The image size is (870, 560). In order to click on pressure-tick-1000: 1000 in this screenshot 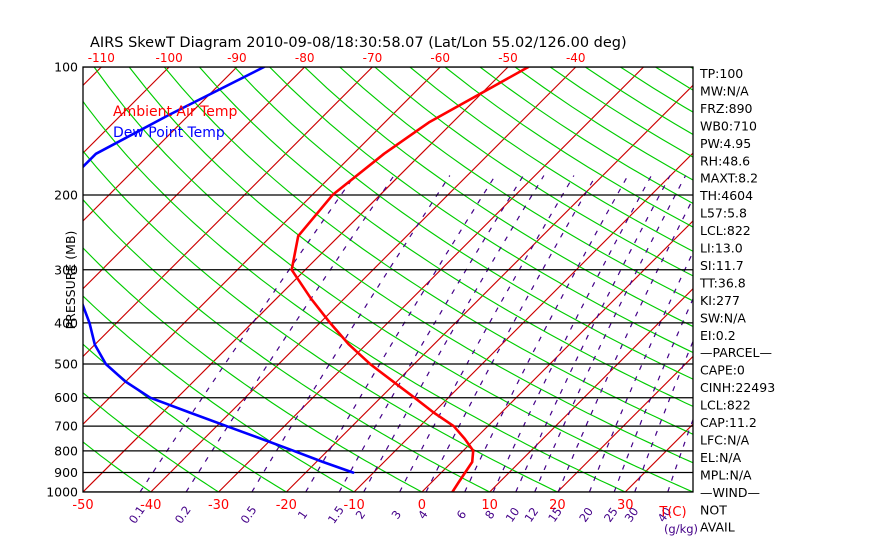, I will do `click(62, 492)`.